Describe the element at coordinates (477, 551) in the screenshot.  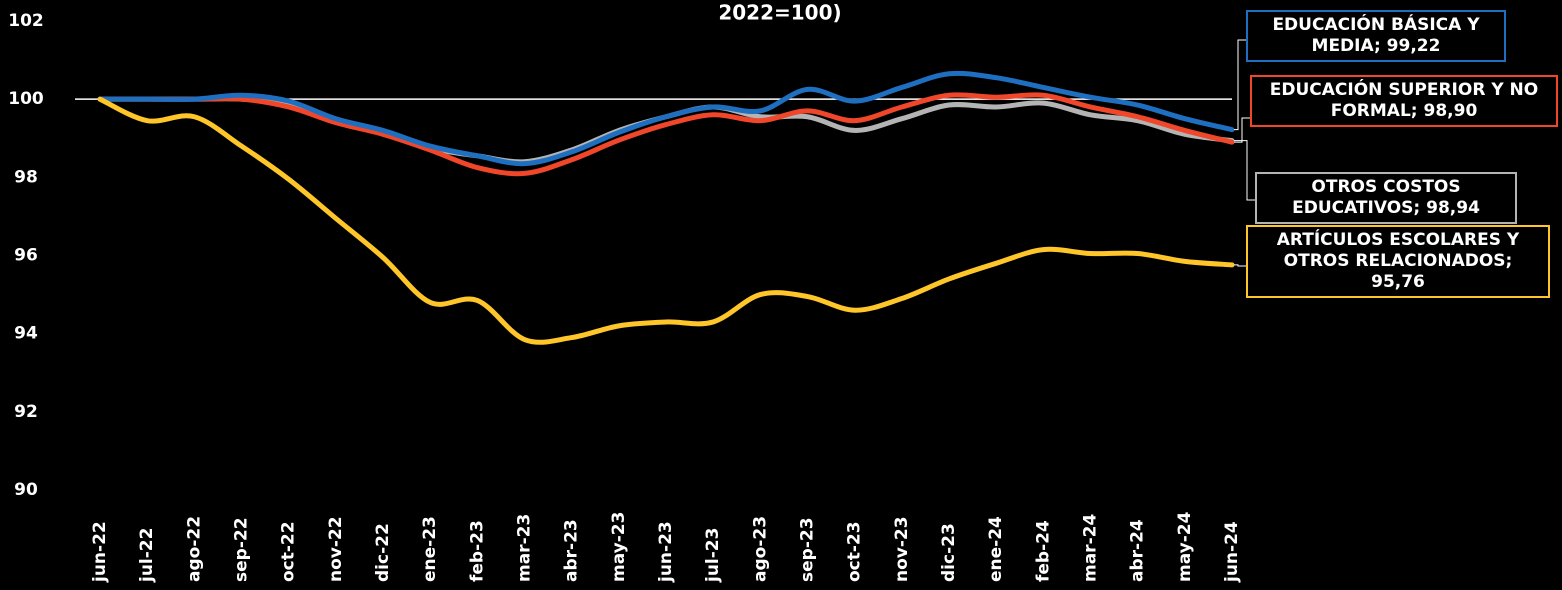
I see `x-tick-label: feb-23` at that location.